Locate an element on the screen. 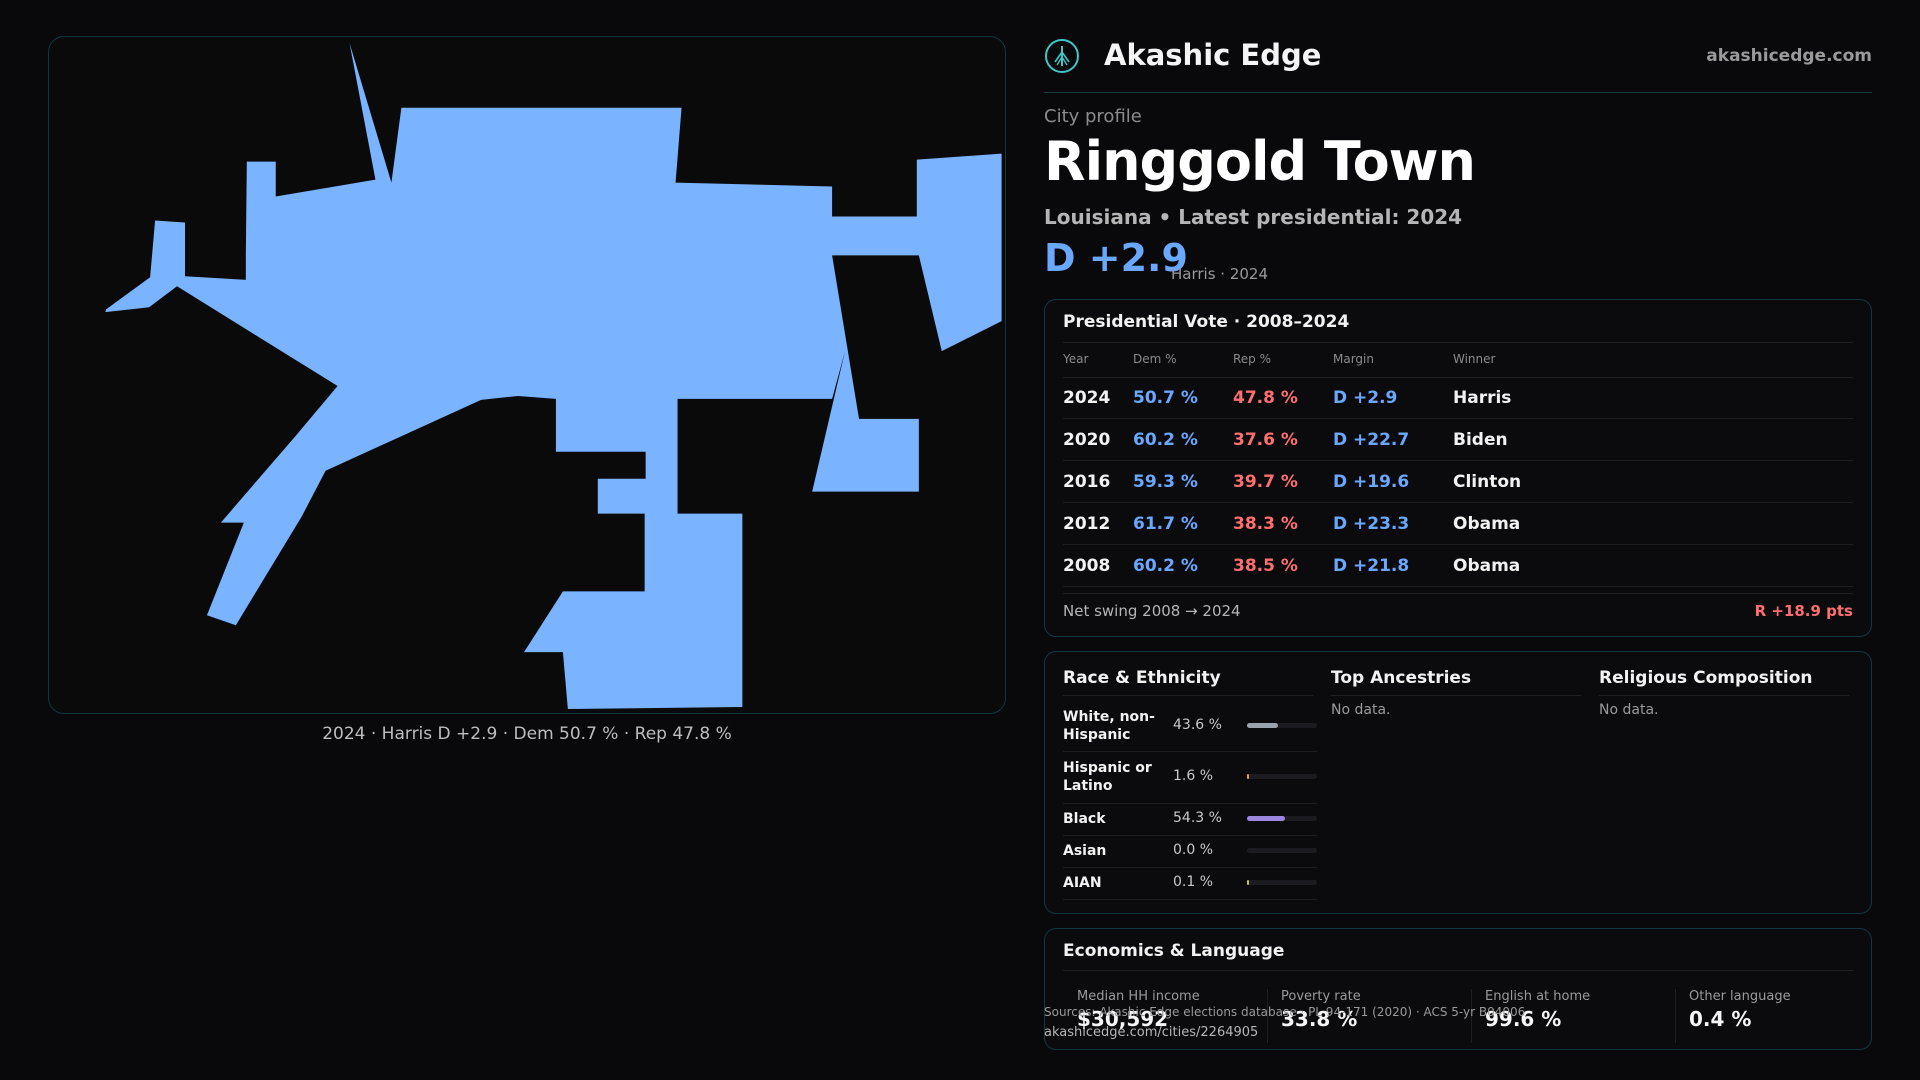 Image resolution: width=1920 pixels, height=1080 pixels. page-title: Ringgold Town is located at coordinates (1260, 161).